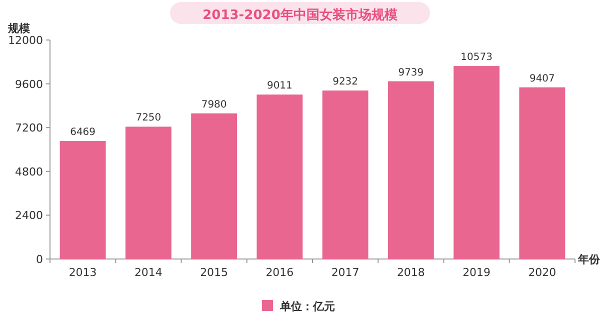 This screenshot has width=600, height=321. I want to click on x-tick-label: 2014, so click(148, 272).